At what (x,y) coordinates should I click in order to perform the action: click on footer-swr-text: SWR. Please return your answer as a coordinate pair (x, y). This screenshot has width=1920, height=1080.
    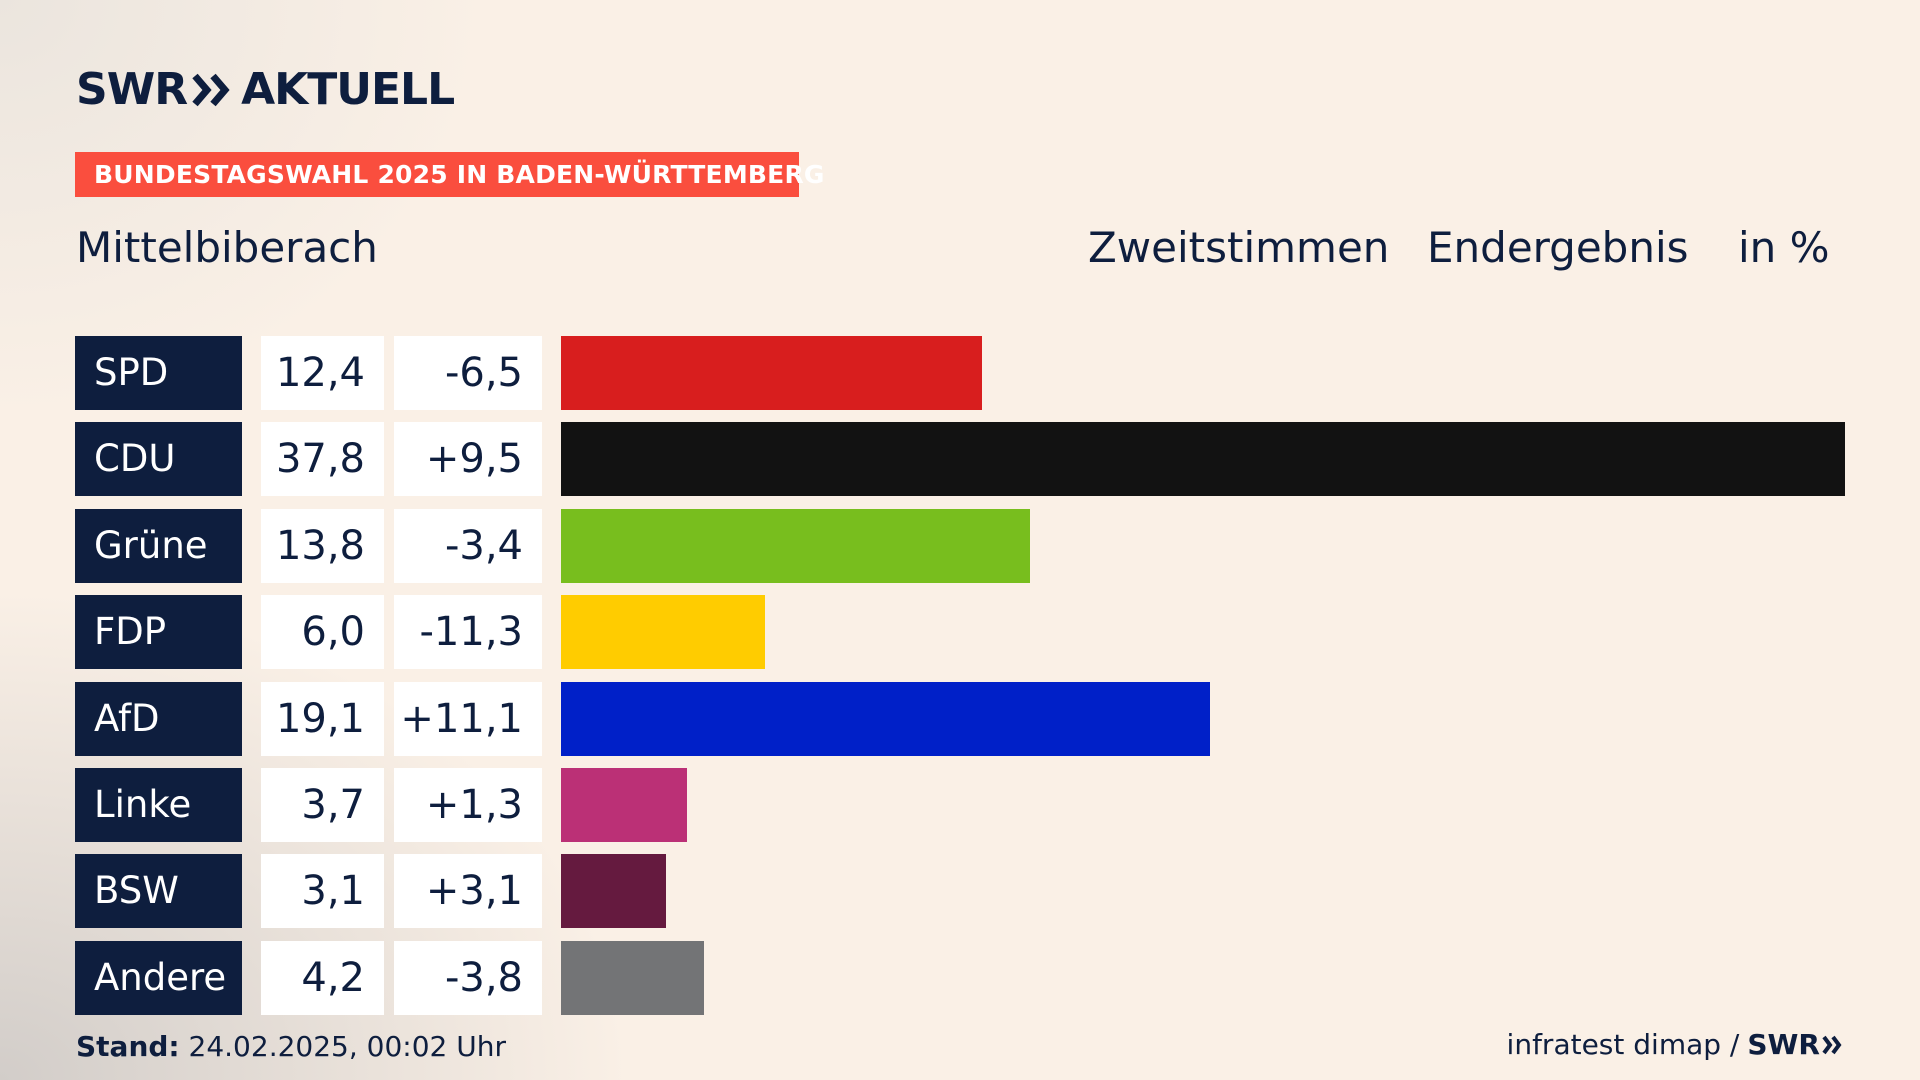
    Looking at the image, I should click on (1783, 1044).